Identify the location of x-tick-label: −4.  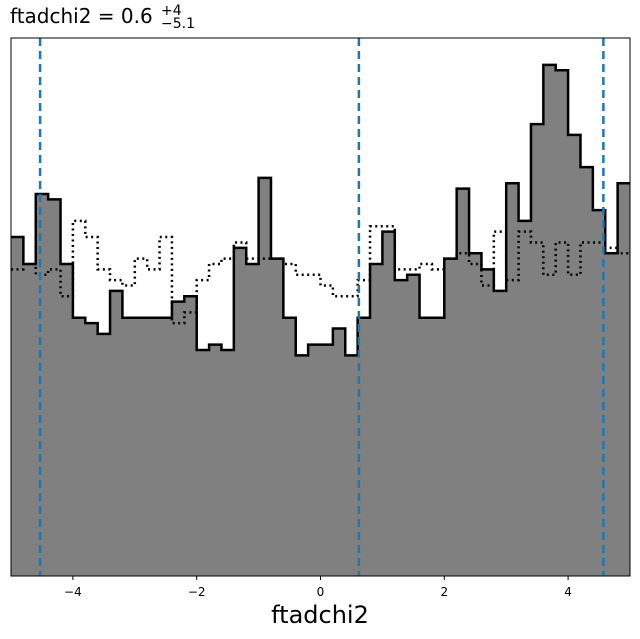
(73, 592).